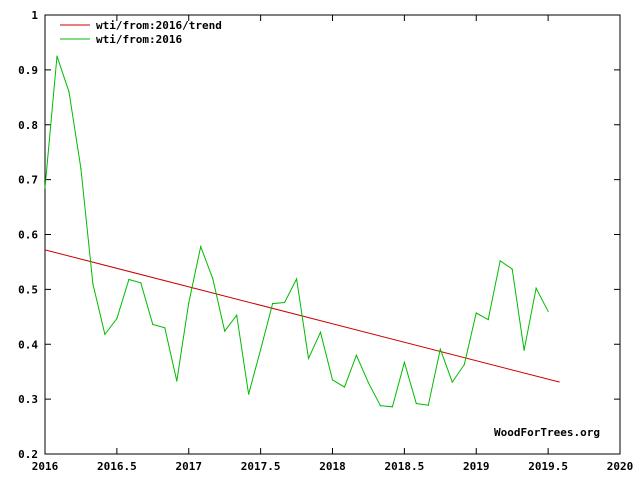  What do you see at coordinates (28, 180) in the screenshot?
I see `y-tick-label: 0.7` at bounding box center [28, 180].